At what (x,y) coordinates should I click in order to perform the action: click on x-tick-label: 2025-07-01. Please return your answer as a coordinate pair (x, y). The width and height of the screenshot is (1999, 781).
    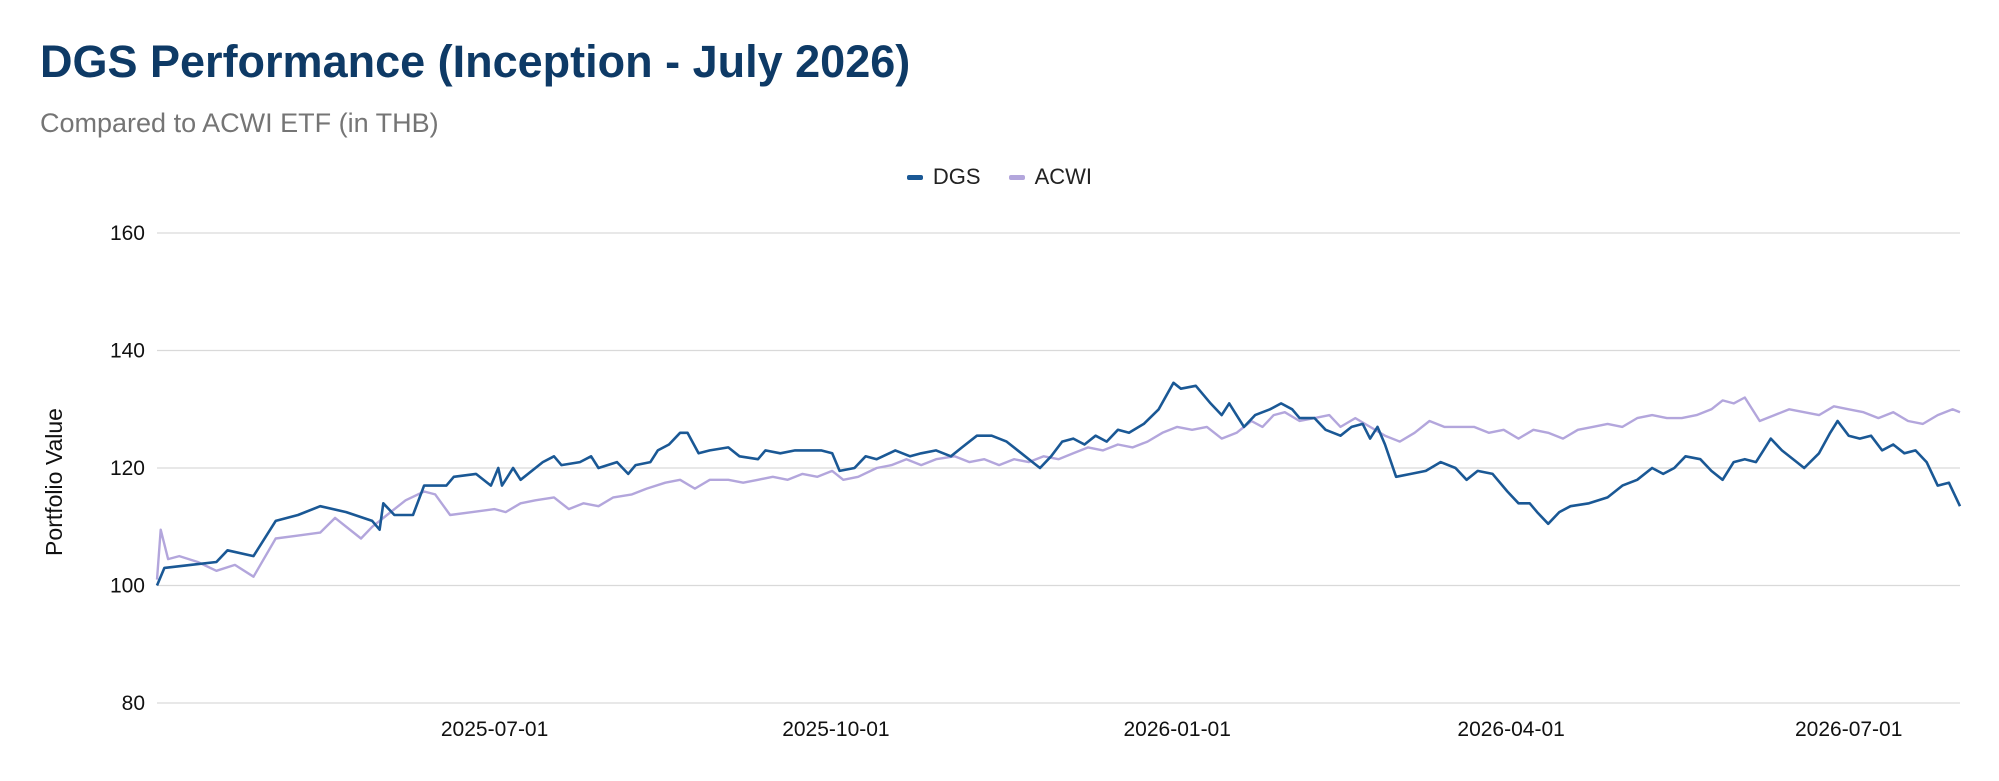
    Looking at the image, I should click on (494, 729).